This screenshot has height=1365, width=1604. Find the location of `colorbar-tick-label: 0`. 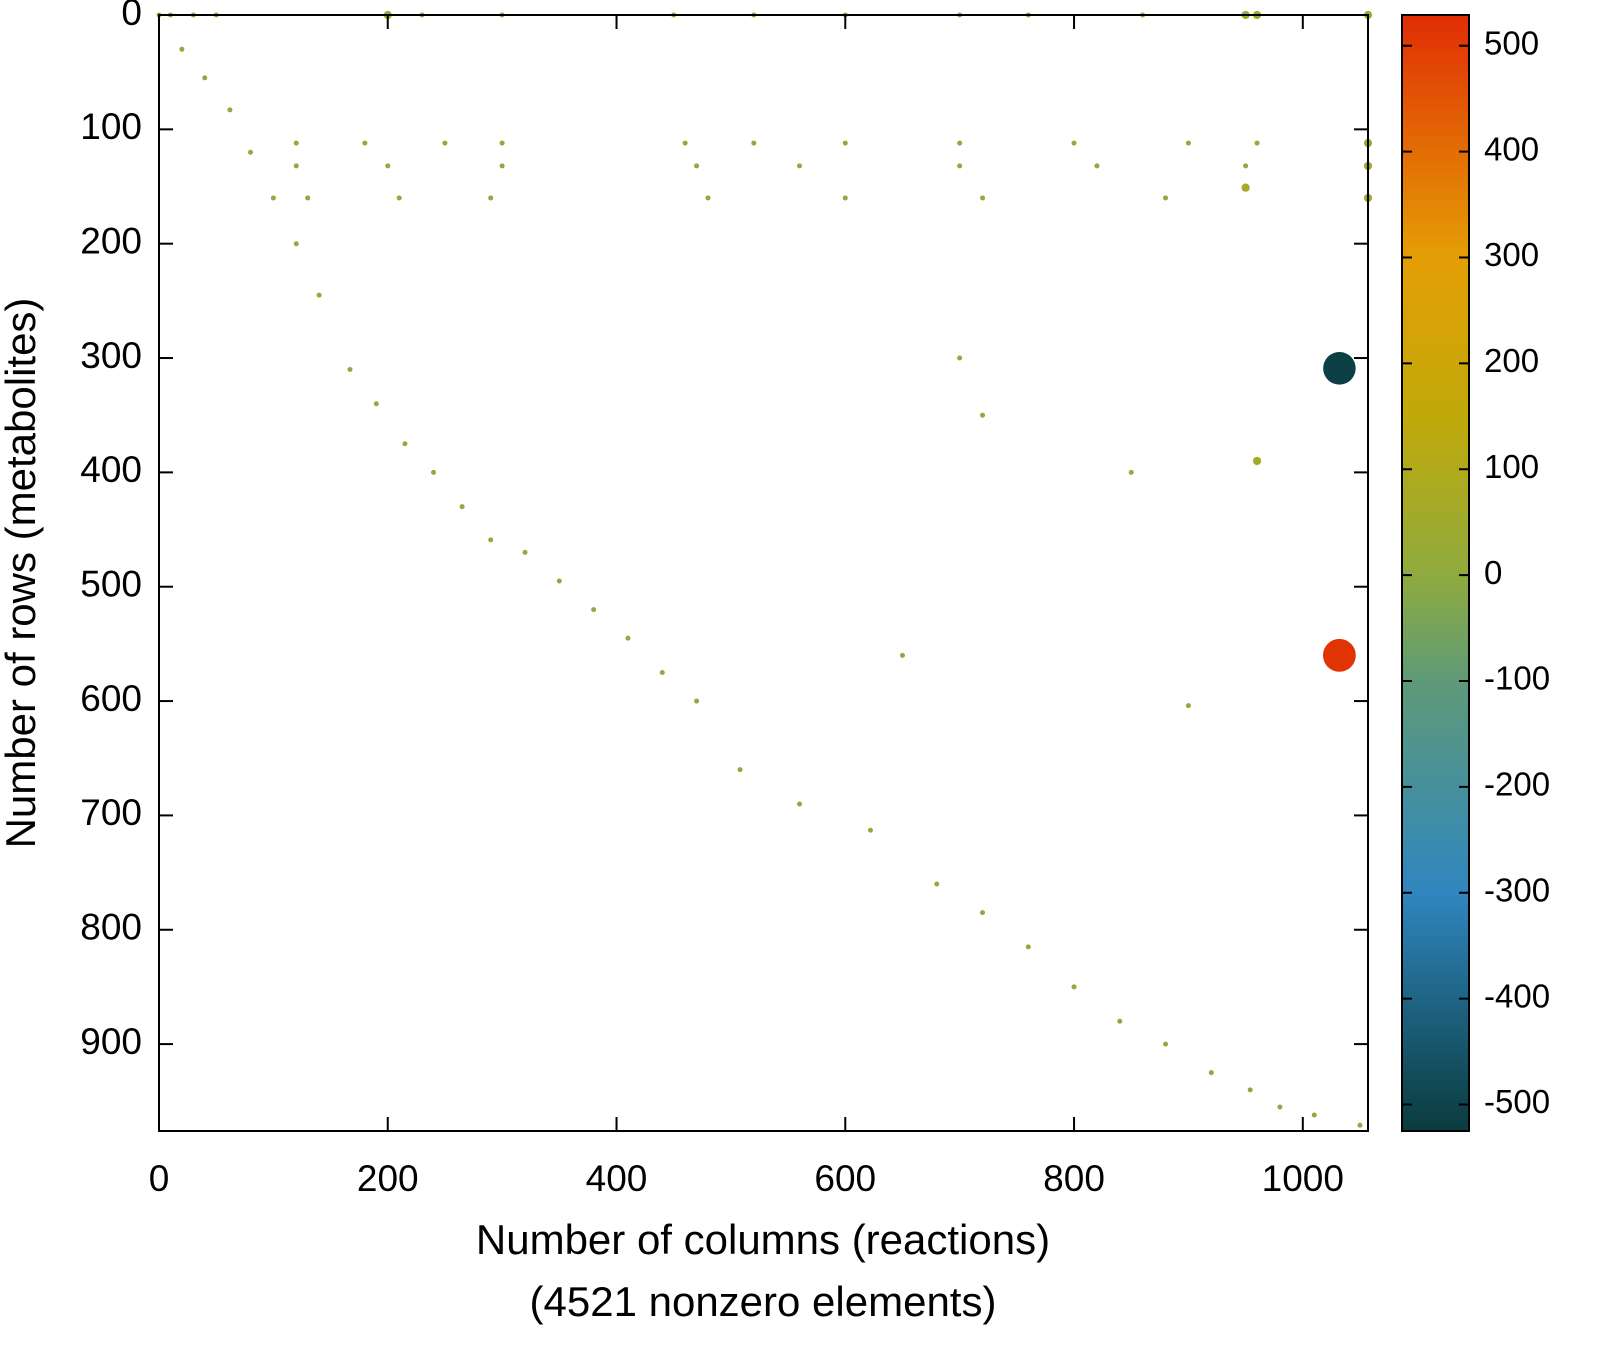

colorbar-tick-label: 0 is located at coordinates (1493, 572).